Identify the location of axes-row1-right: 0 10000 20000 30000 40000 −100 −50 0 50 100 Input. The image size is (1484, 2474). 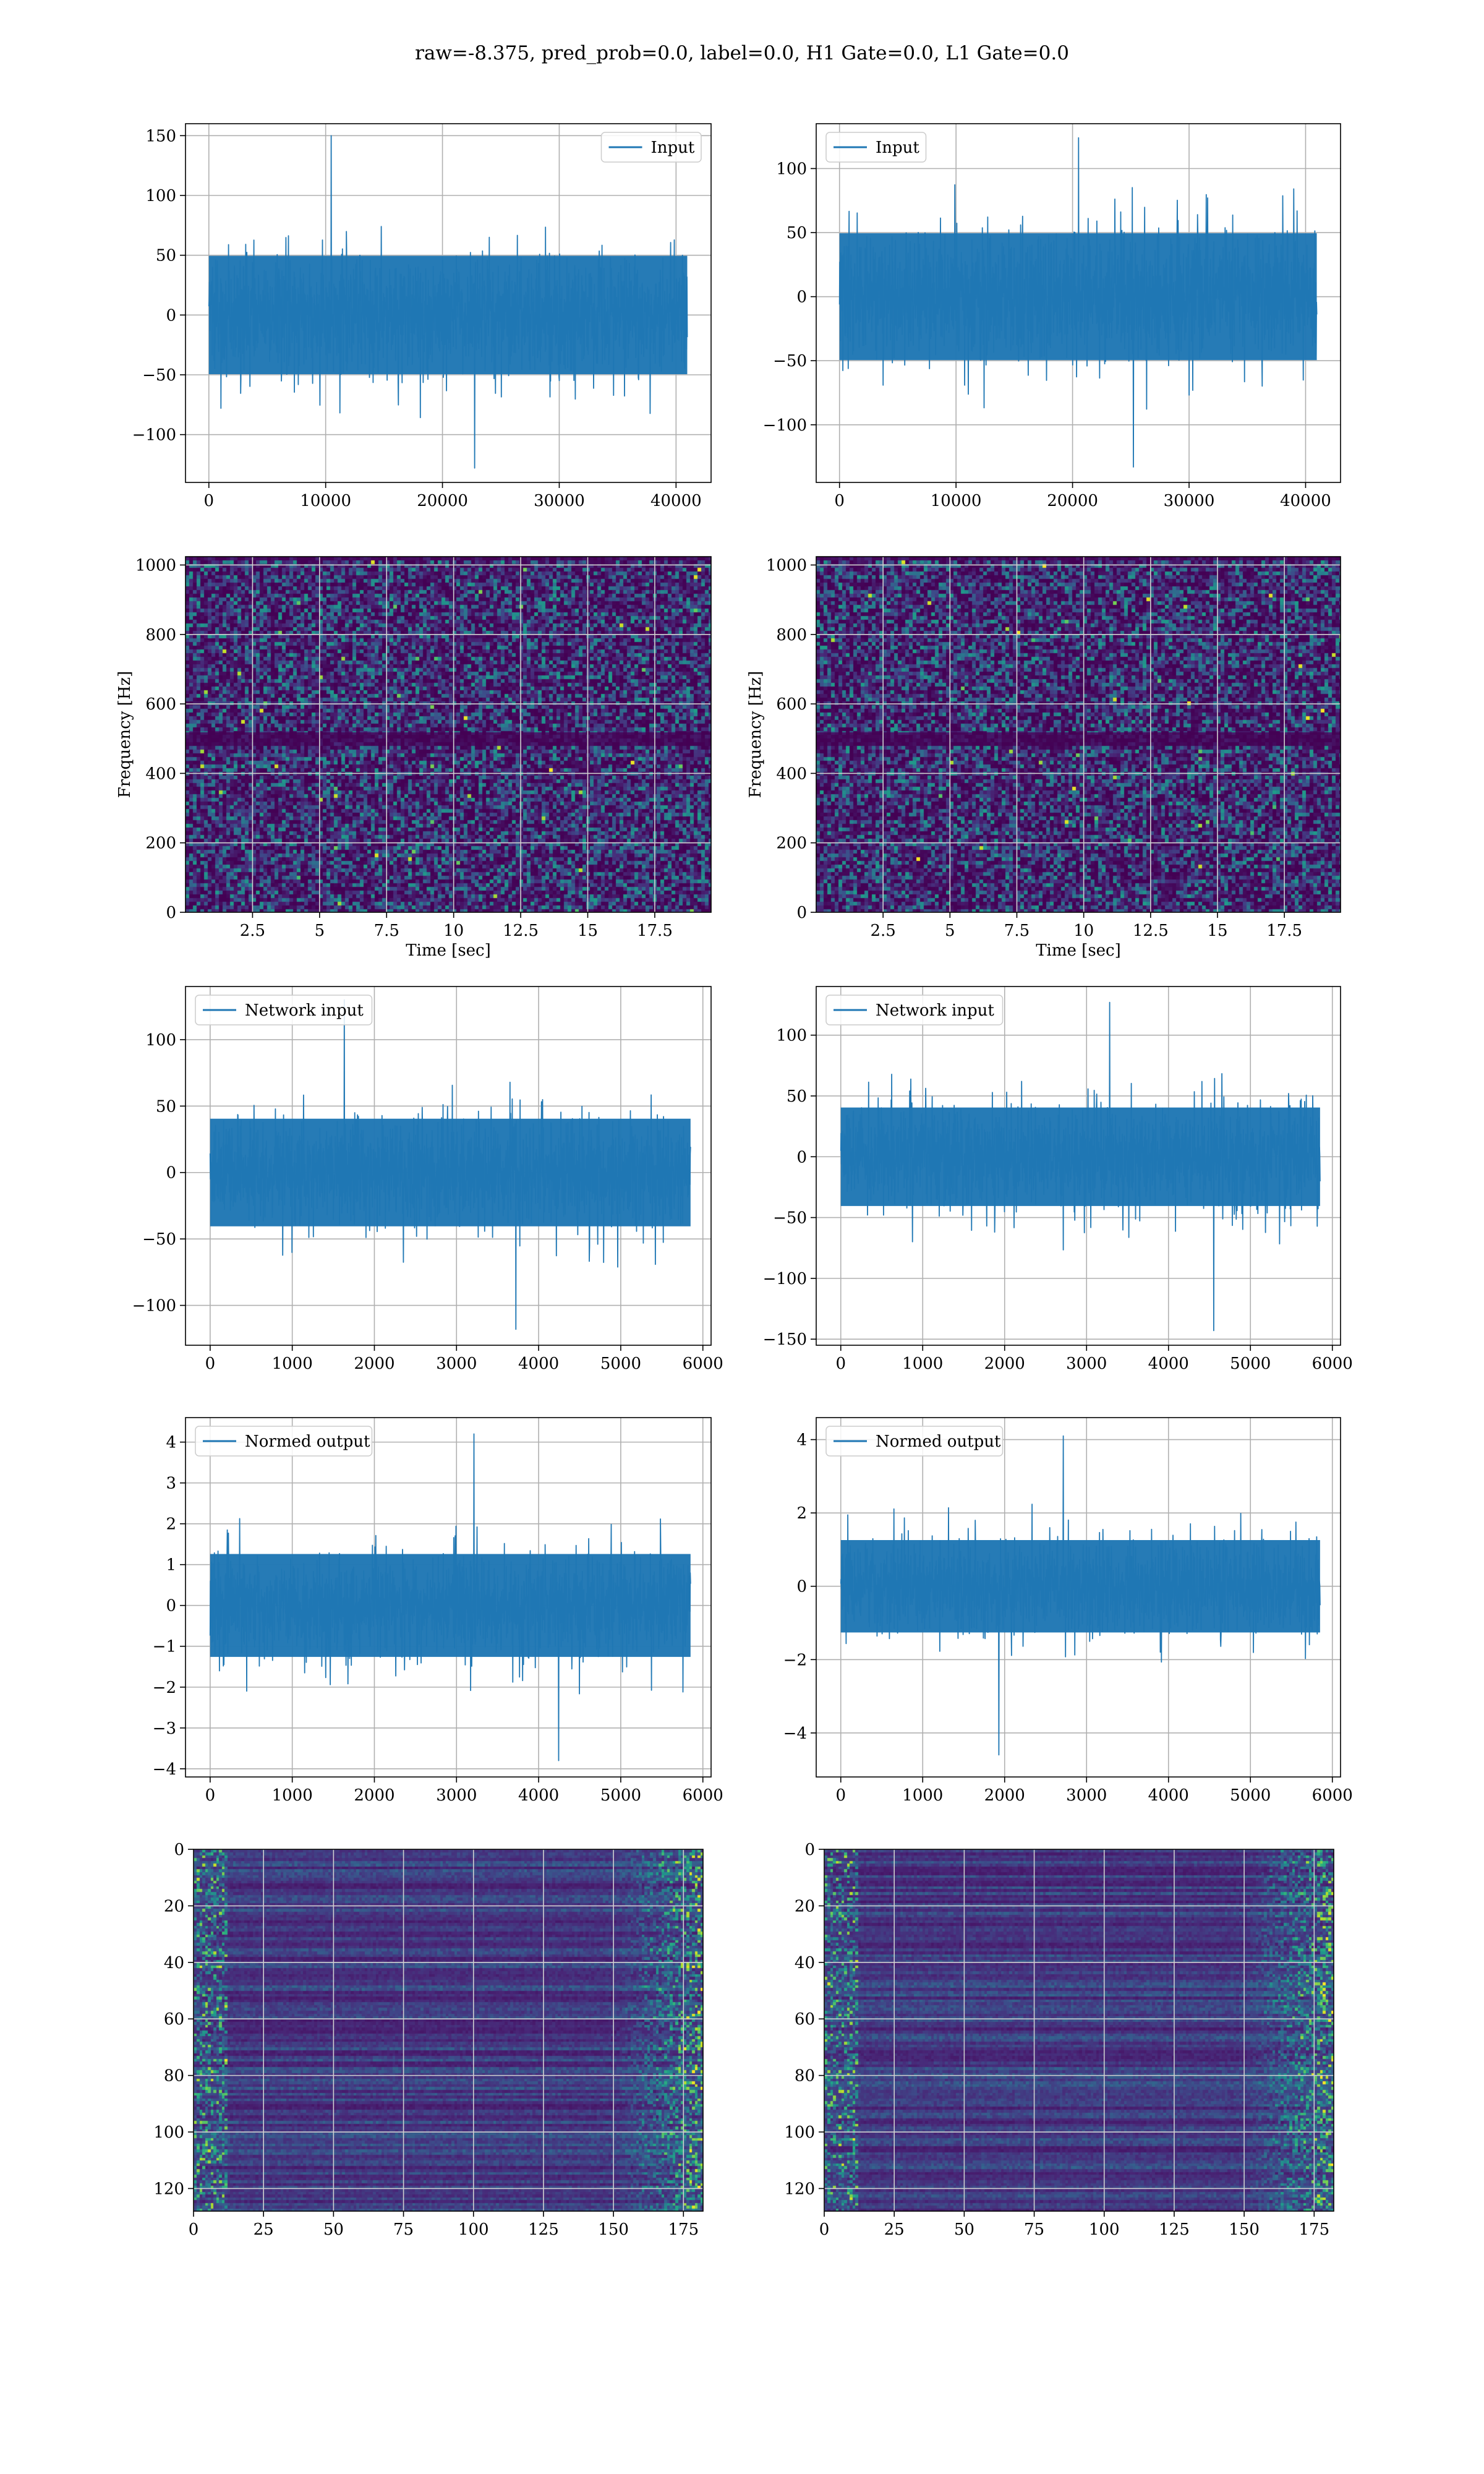
(1052, 316).